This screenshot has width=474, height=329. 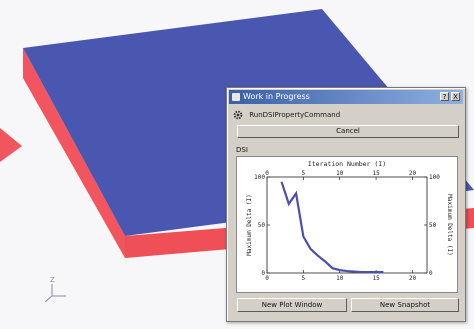 What do you see at coordinates (376, 278) in the screenshot?
I see `x-tick-label-bottom: 15` at bounding box center [376, 278].